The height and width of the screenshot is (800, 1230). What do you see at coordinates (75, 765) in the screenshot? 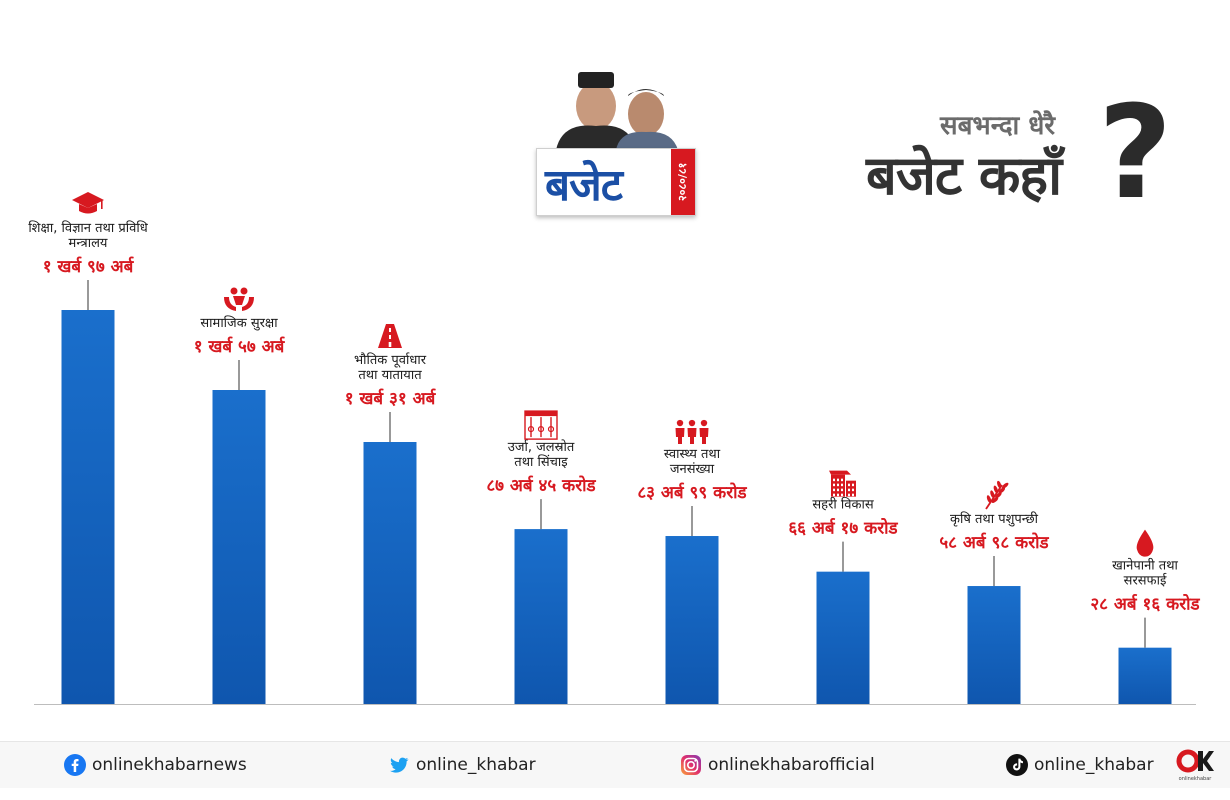
I see `facebook-icon` at bounding box center [75, 765].